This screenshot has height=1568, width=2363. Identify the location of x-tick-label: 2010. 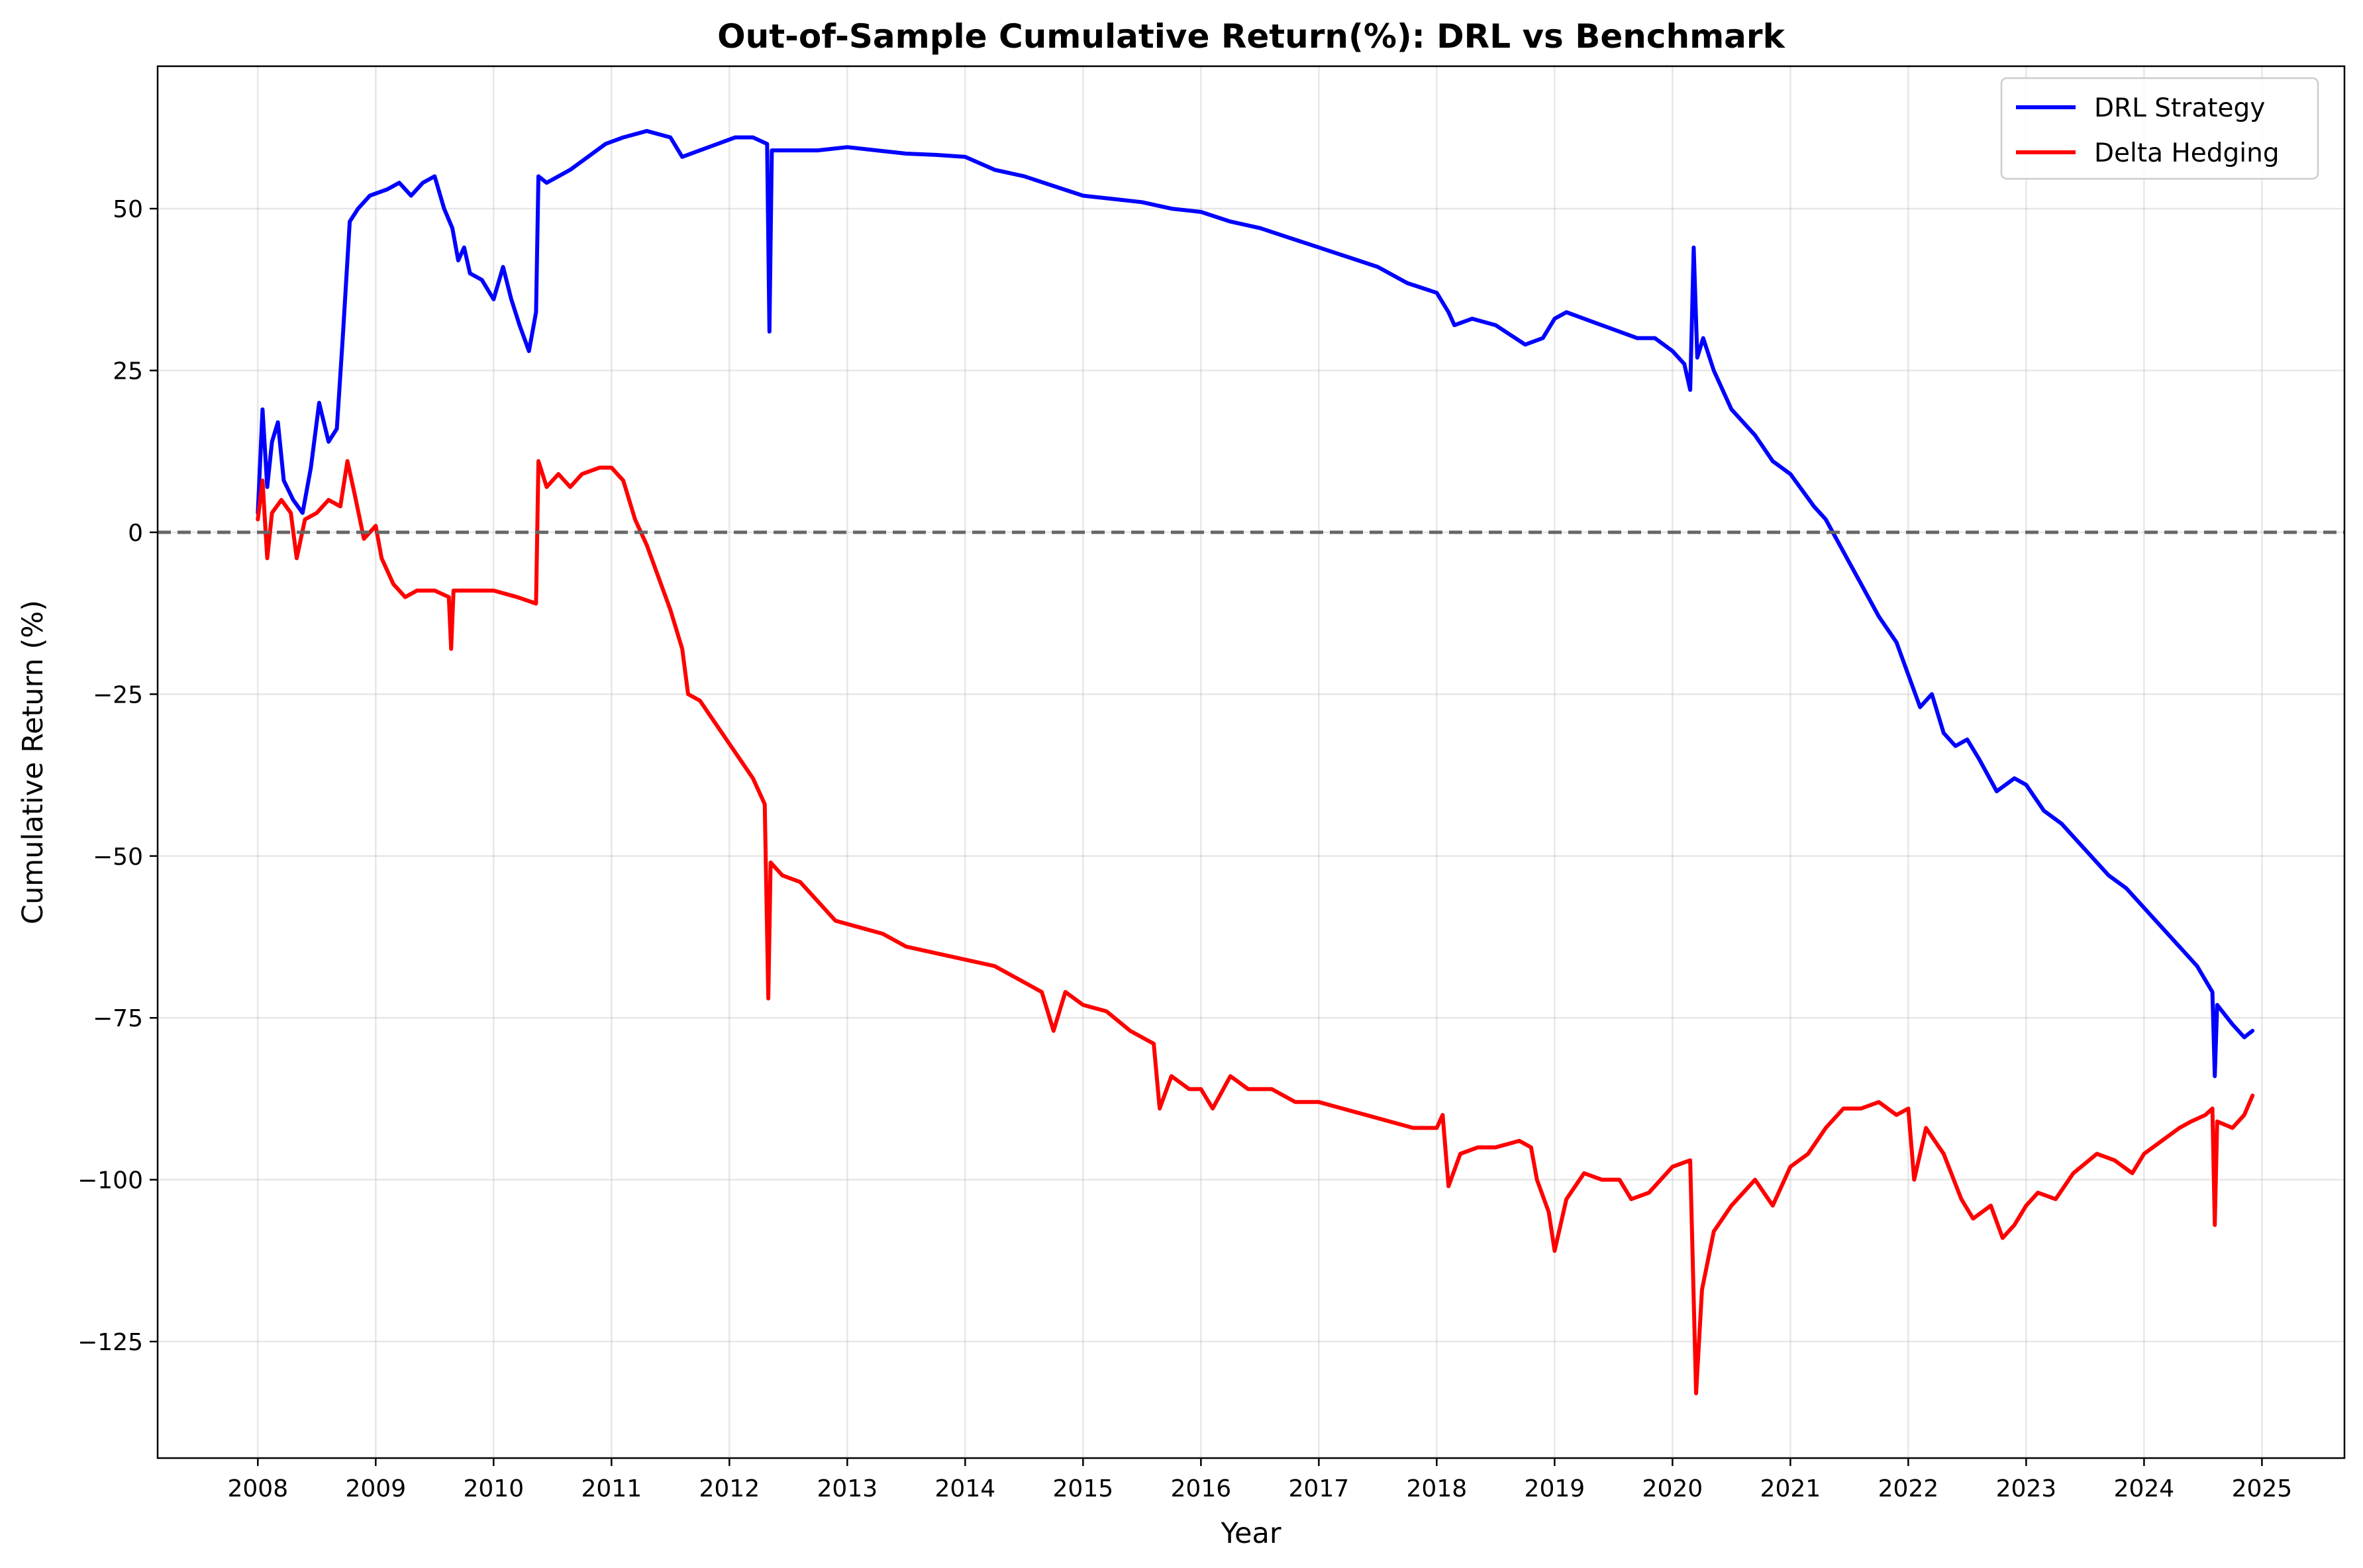
(494, 1488).